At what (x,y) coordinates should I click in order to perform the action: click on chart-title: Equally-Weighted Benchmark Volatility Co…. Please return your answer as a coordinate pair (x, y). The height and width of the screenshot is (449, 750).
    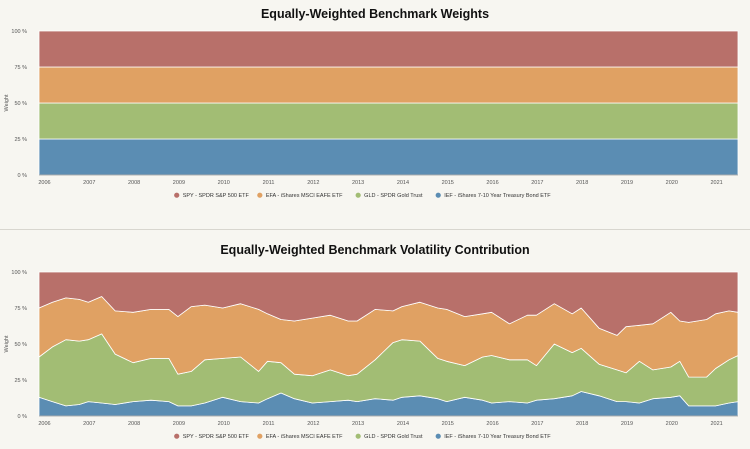
    Looking at the image, I should click on (374, 250).